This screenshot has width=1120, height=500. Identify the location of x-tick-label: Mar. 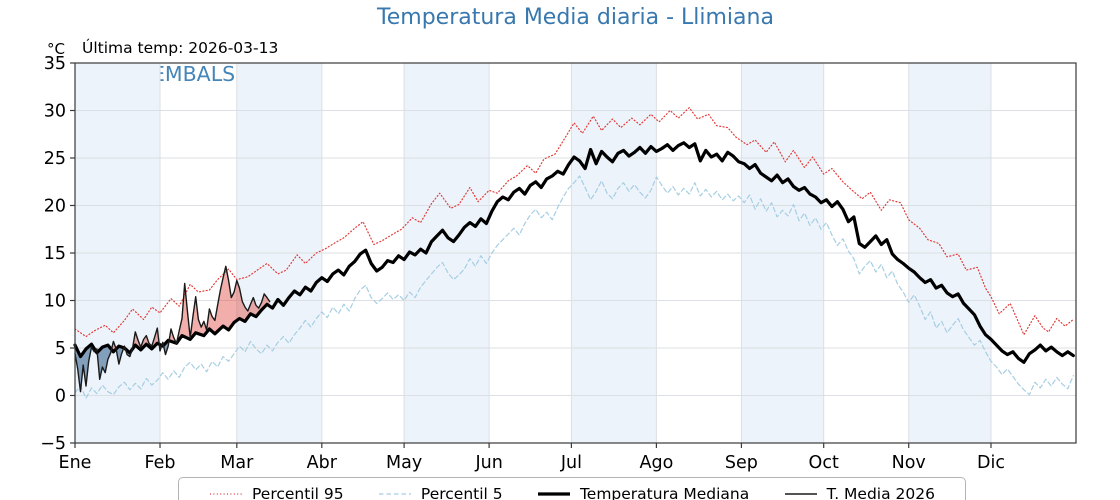
(237, 463).